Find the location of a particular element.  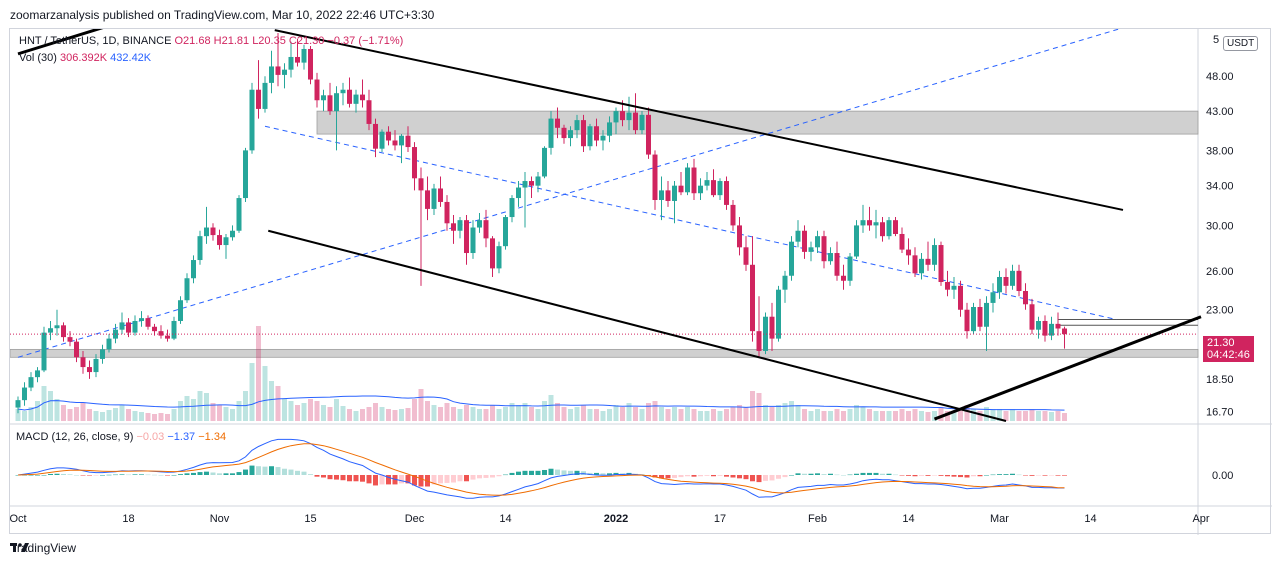

price-tick-label: 43.00 is located at coordinates (1220, 112).